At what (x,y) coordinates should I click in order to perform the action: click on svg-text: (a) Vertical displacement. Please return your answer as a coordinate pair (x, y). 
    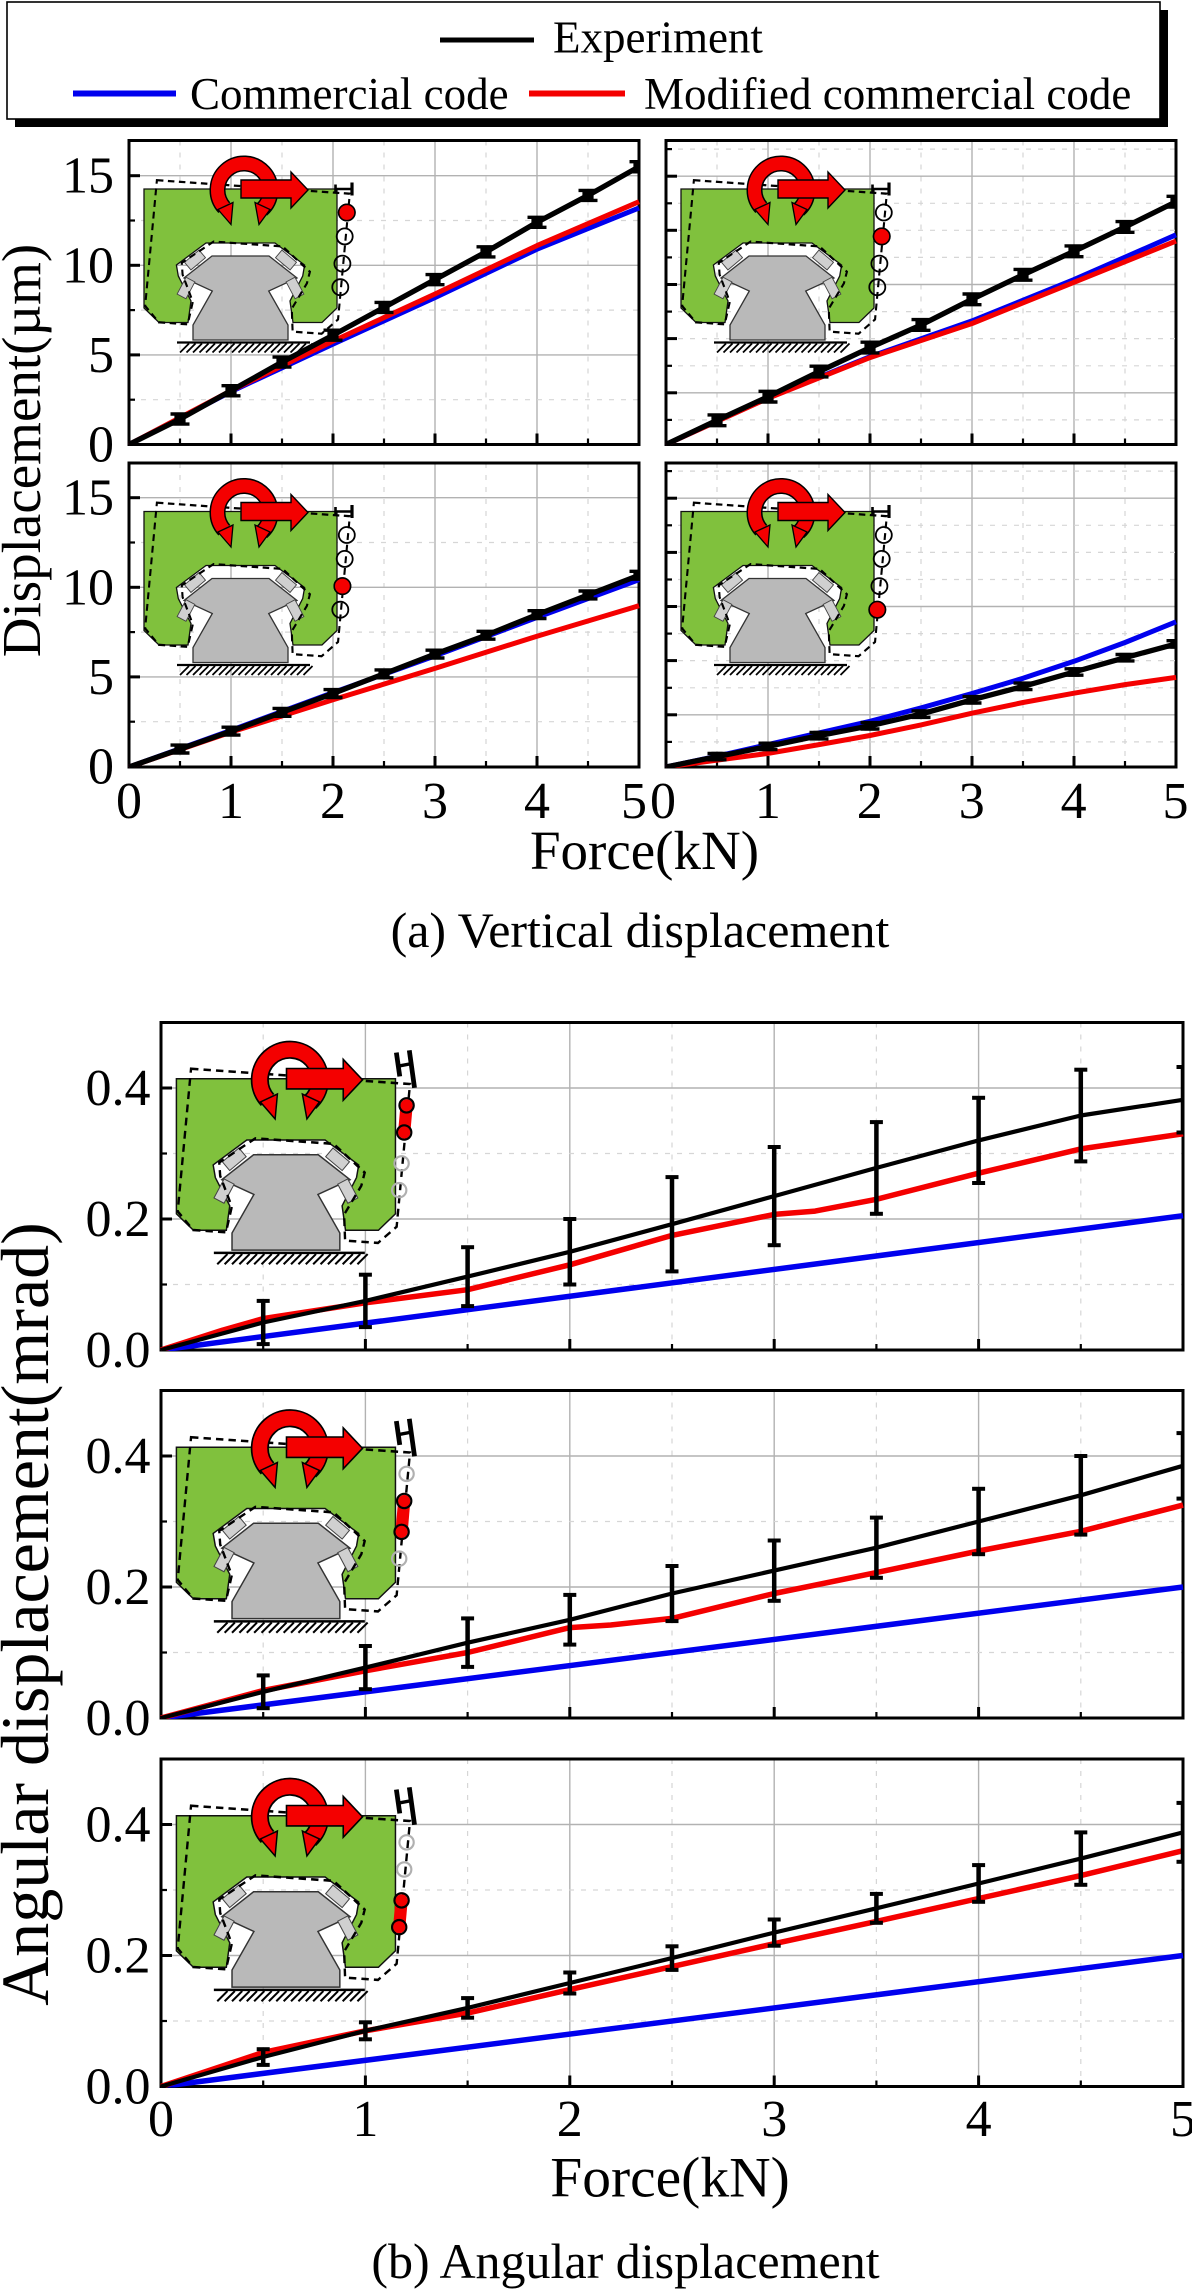
    Looking at the image, I should click on (640, 930).